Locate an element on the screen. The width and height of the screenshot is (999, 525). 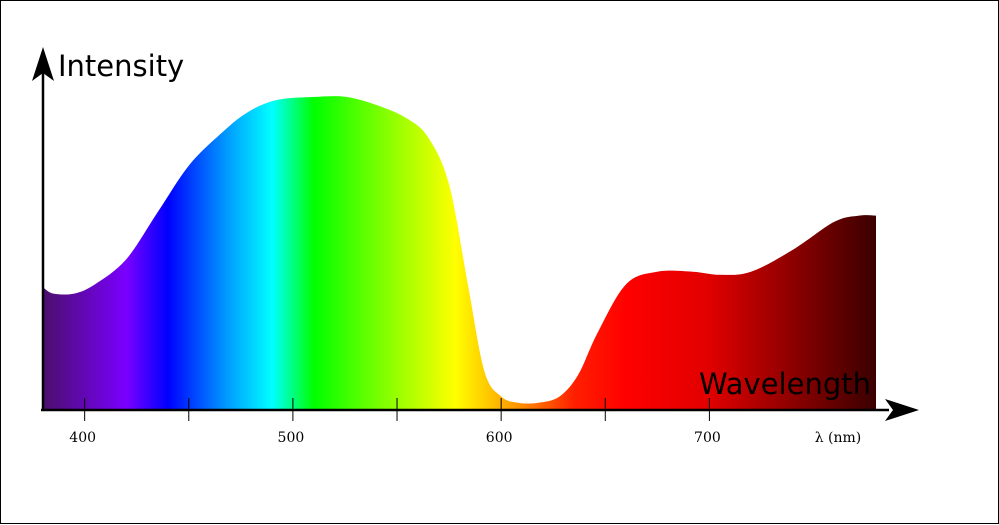
tick-labels: 400 500 600 700 is located at coordinates (394, 438).